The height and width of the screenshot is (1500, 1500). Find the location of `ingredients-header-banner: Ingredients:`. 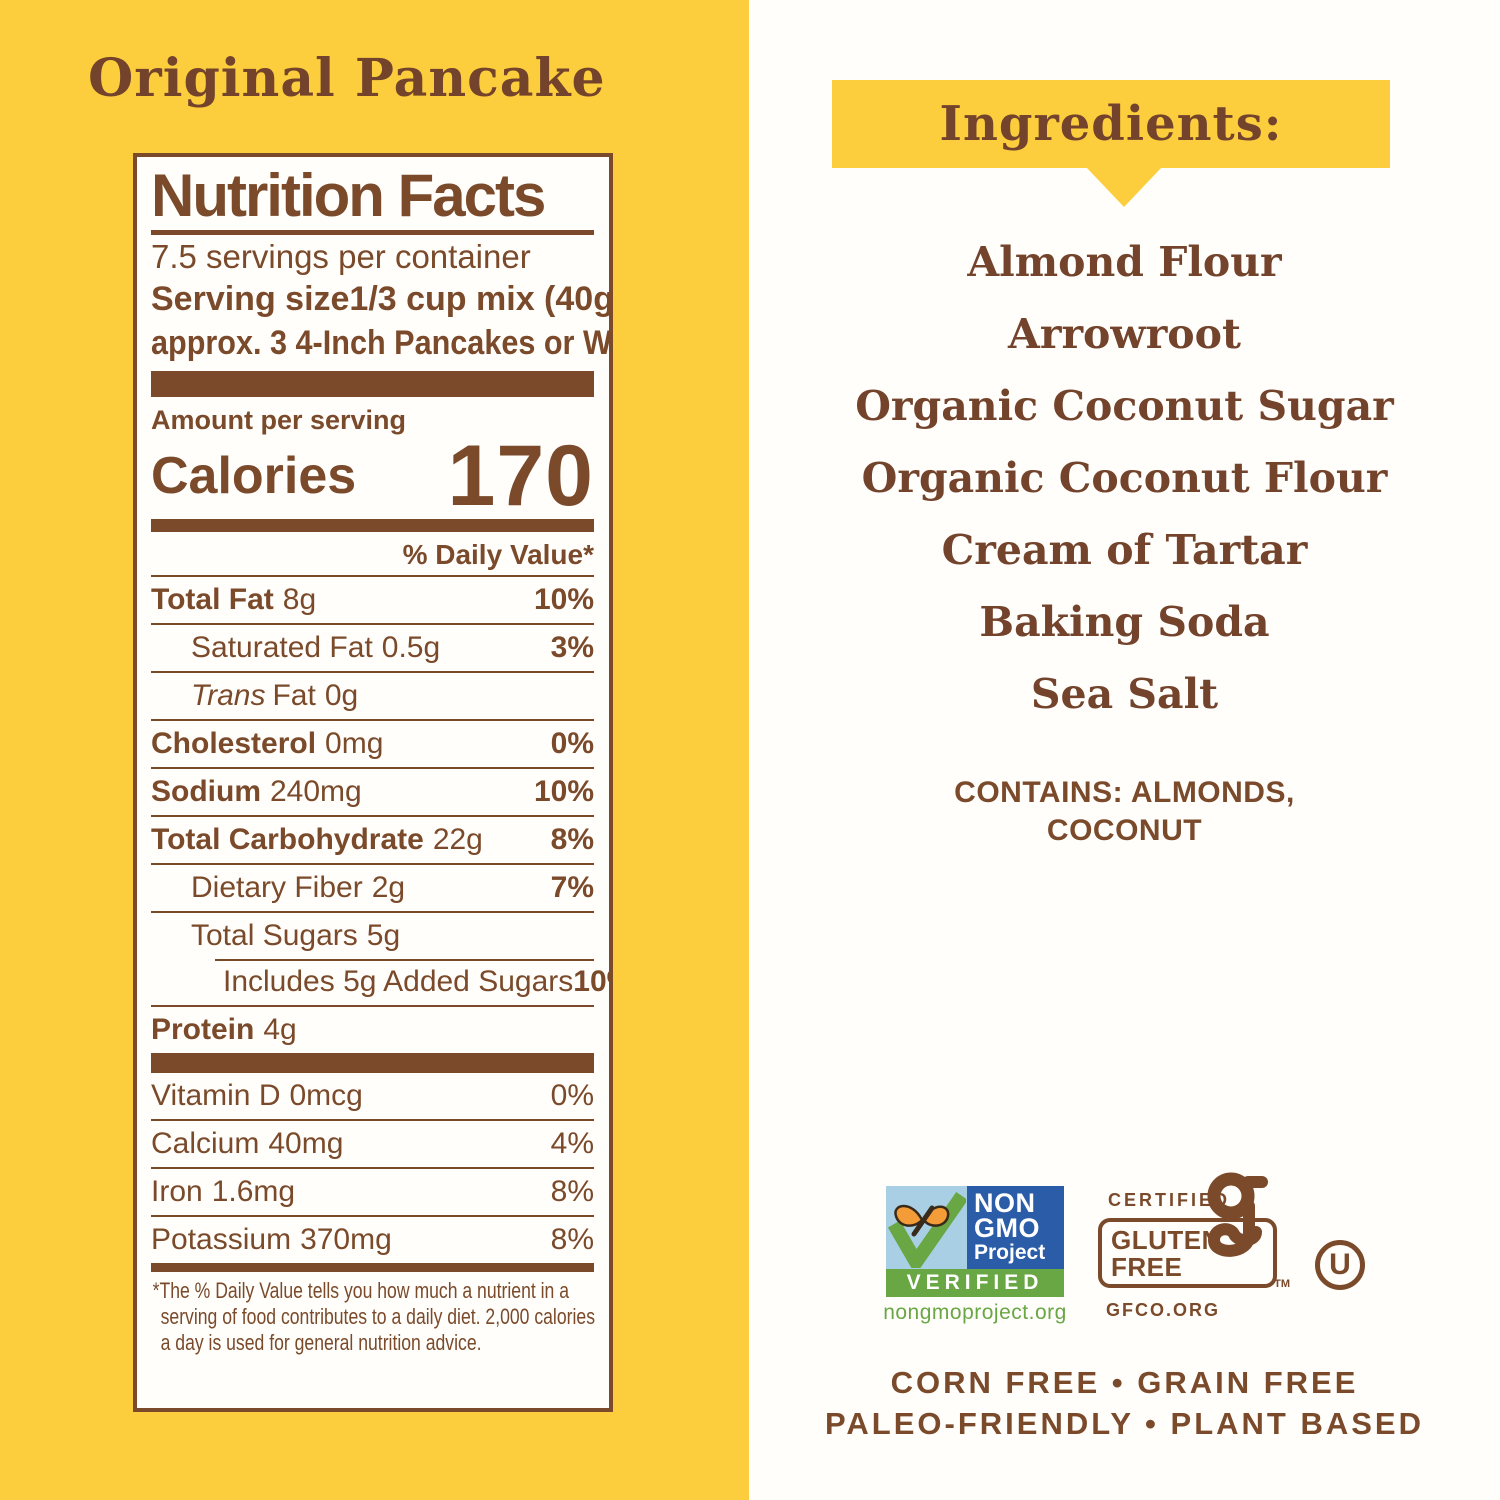

ingredients-header-banner: Ingredients: is located at coordinates (1111, 124).